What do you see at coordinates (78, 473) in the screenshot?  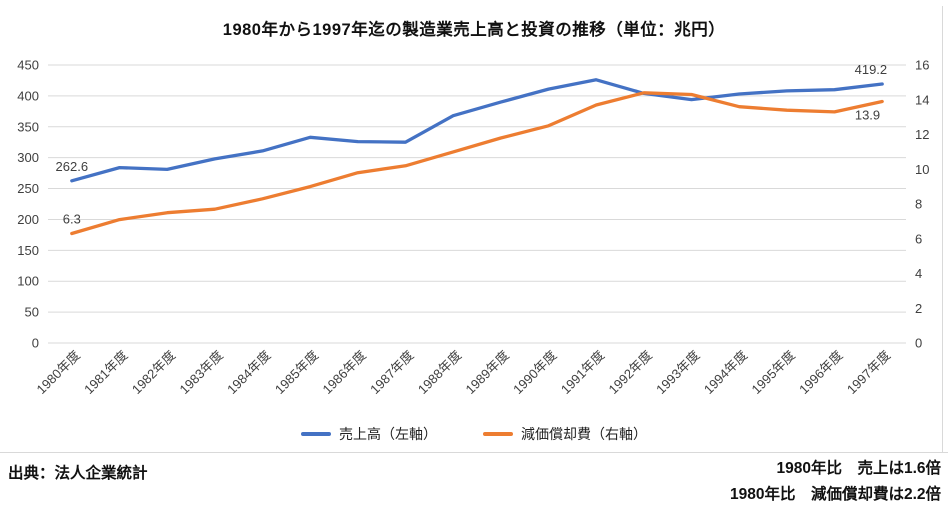 I see `source-note: 出典：法人企業統計` at bounding box center [78, 473].